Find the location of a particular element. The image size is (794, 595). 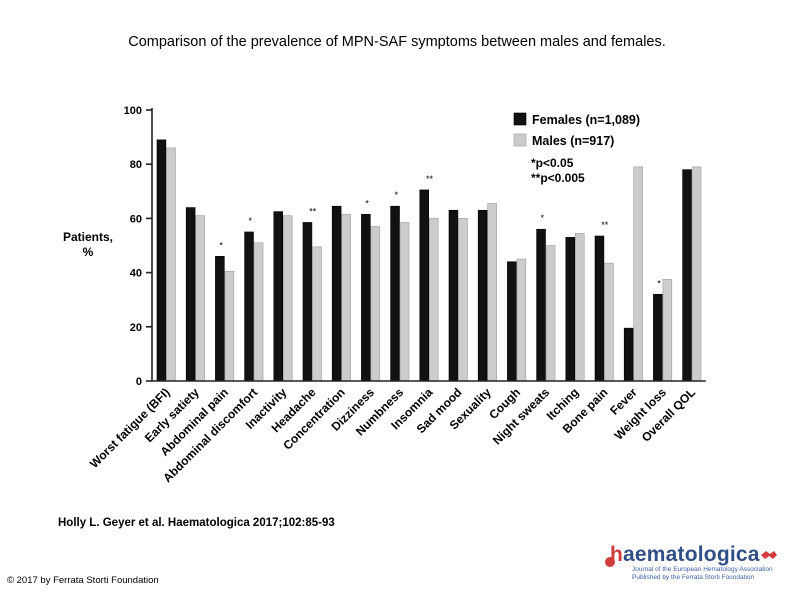

logo-mark-icon is located at coordinates (610, 562).